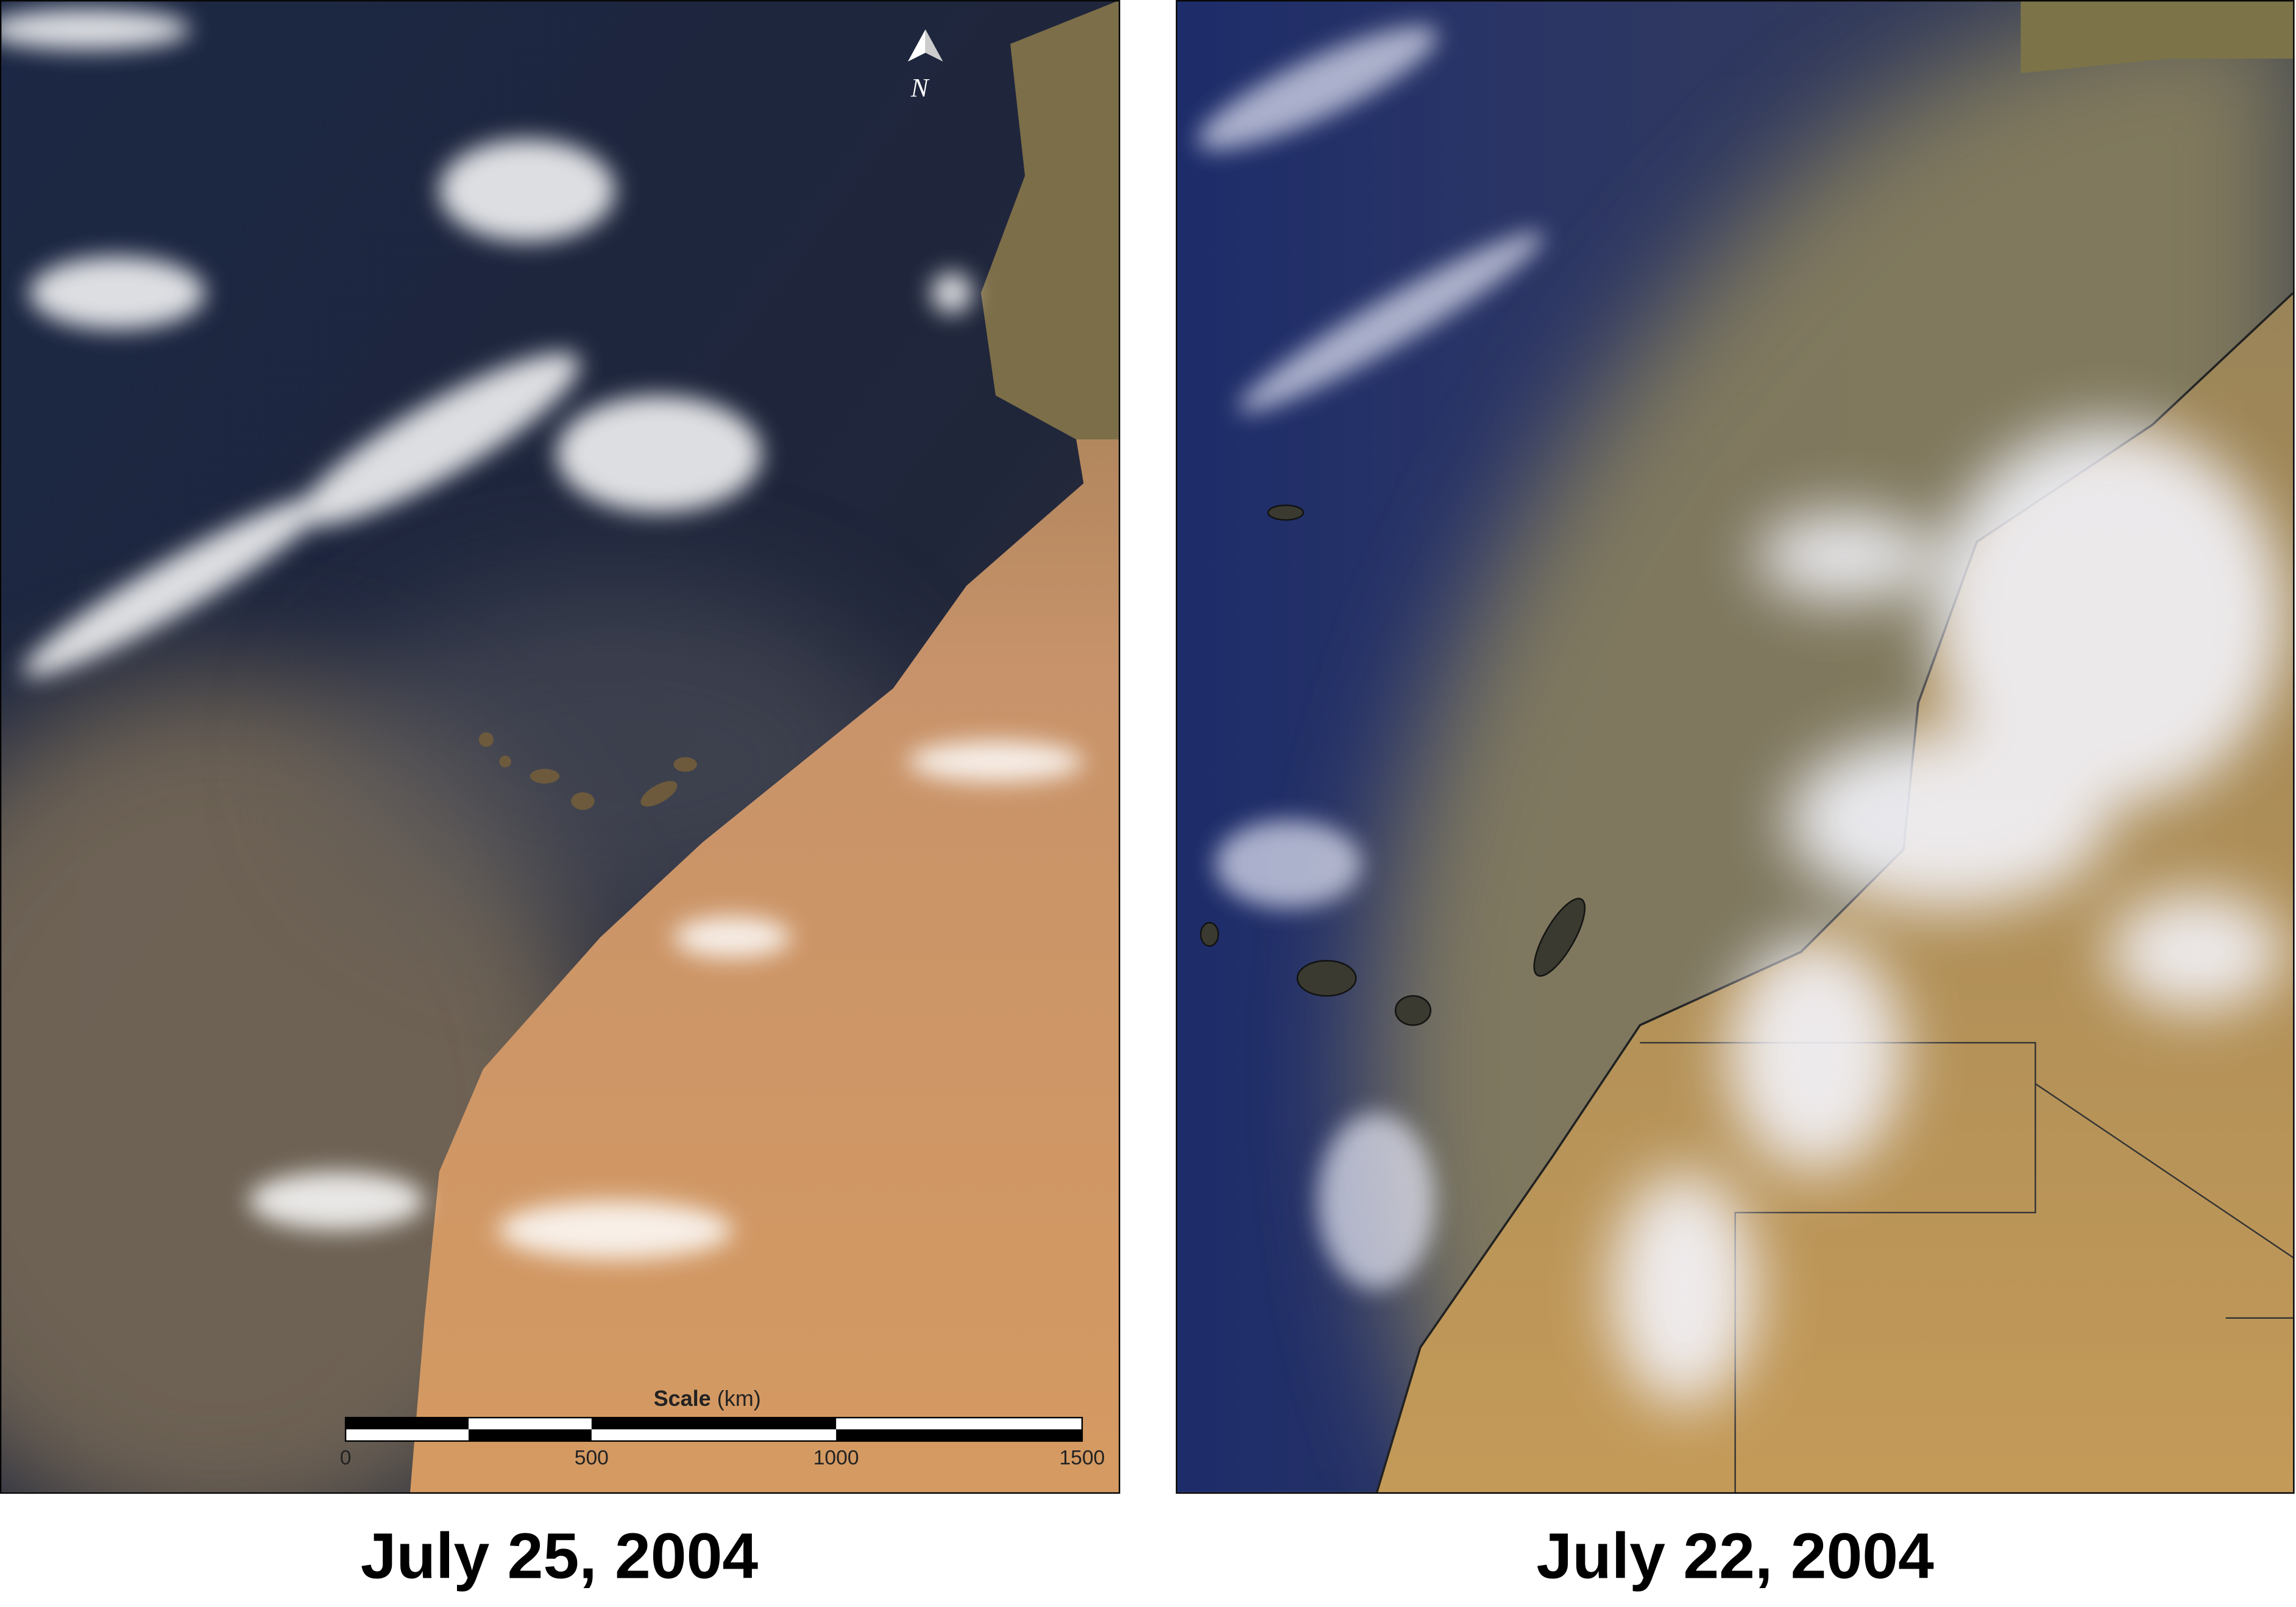  What do you see at coordinates (1082, 1458) in the screenshot?
I see `scale-label: 1500` at bounding box center [1082, 1458].